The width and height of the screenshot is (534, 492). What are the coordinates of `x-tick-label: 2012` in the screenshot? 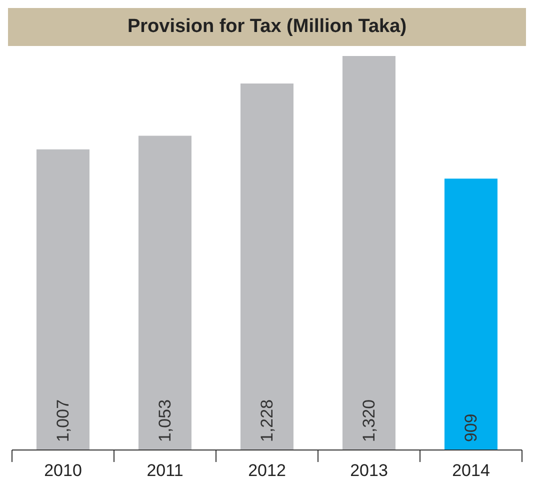 It's located at (267, 470).